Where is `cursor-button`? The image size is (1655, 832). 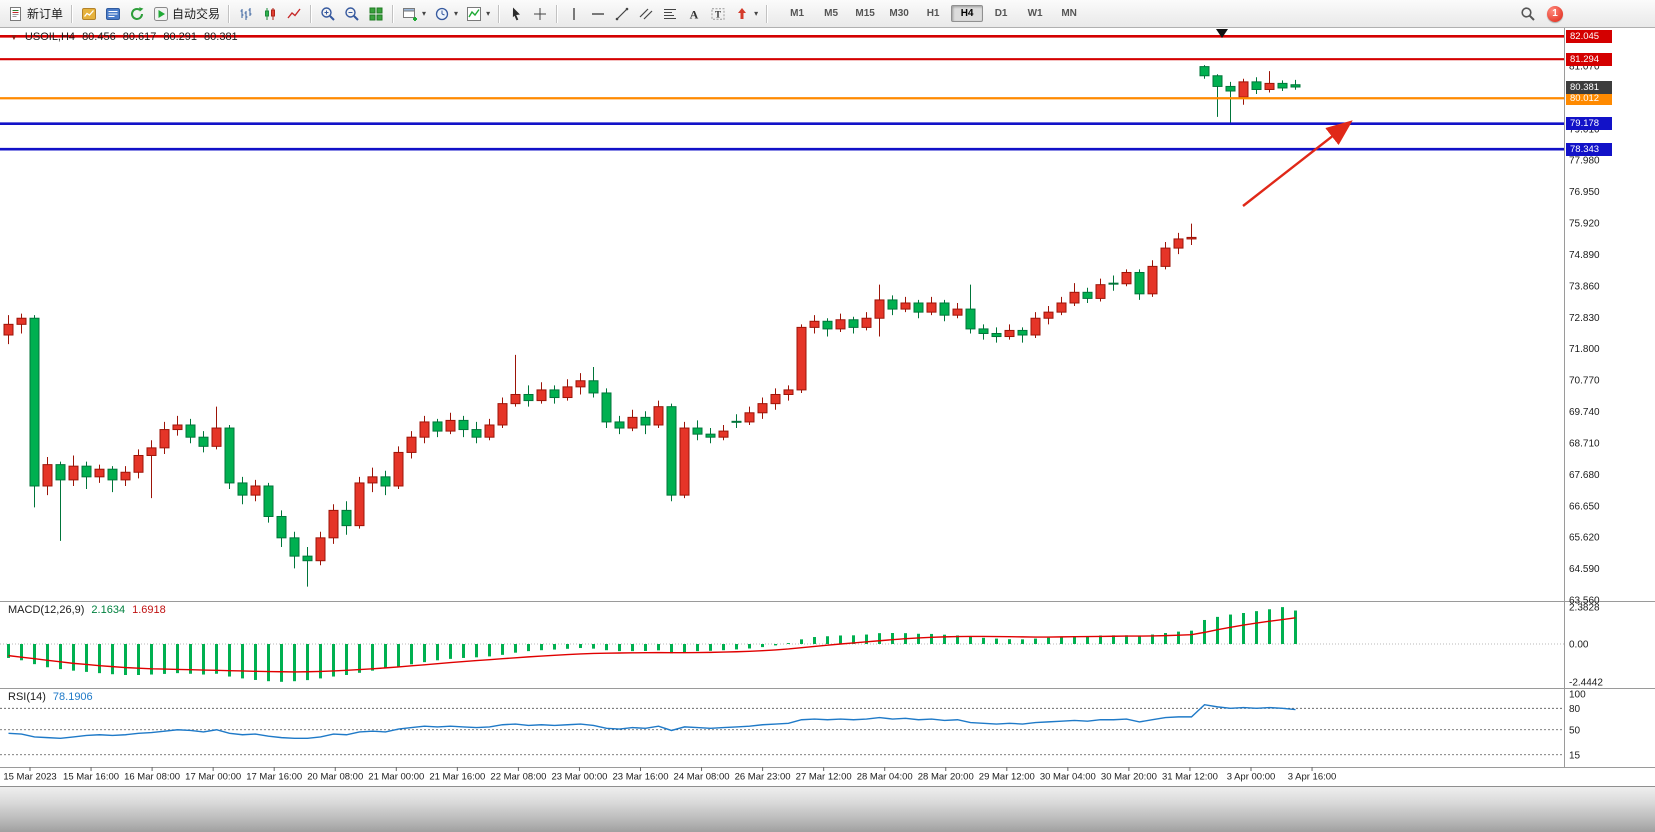 cursor-button is located at coordinates (516, 14).